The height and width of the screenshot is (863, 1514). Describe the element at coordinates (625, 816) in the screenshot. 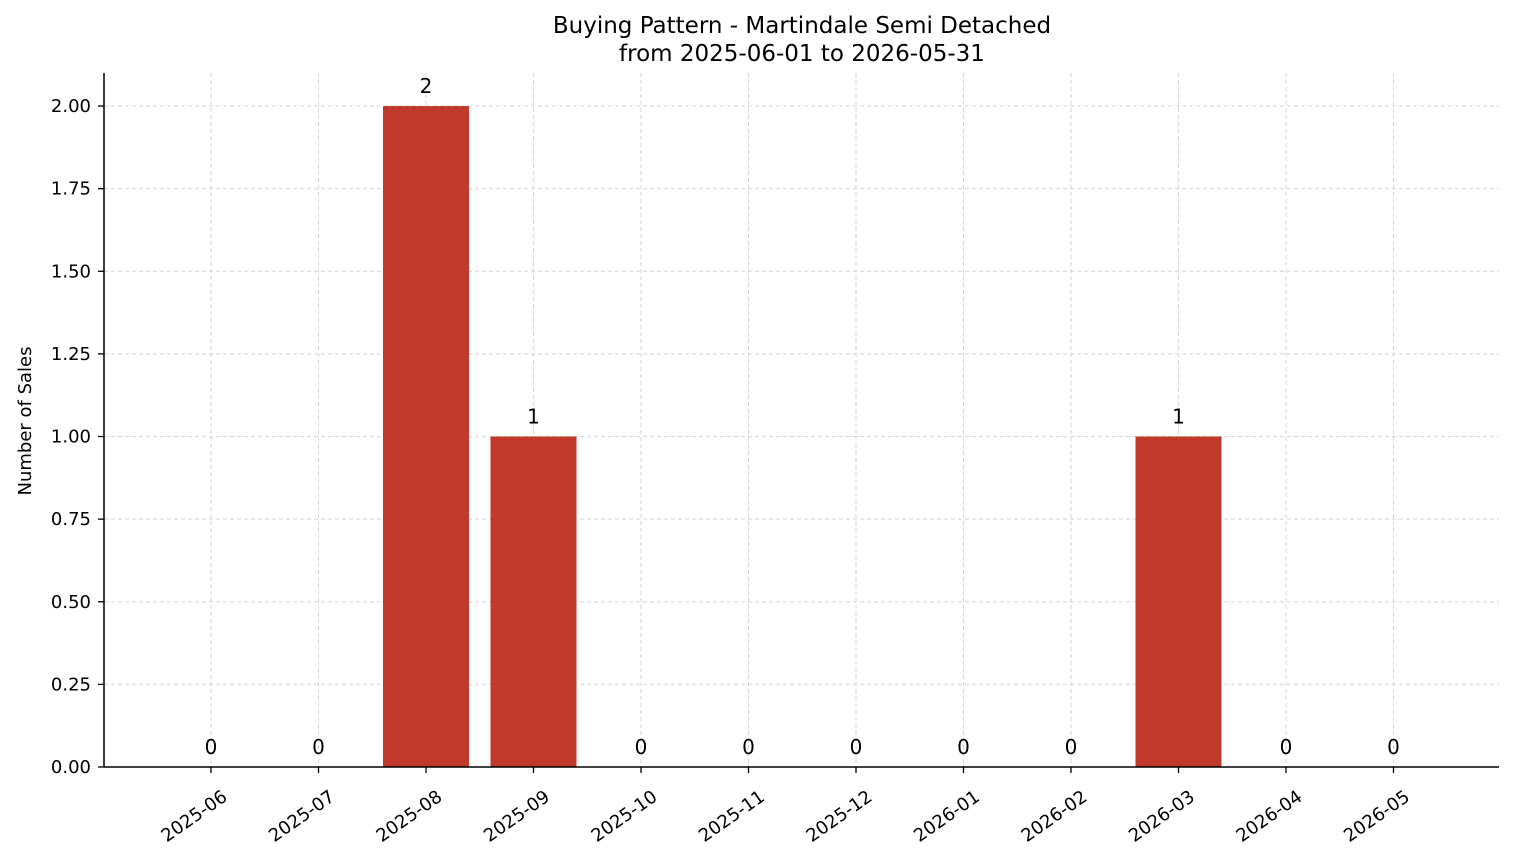

I see `x-tick-label: 2025-10` at that location.